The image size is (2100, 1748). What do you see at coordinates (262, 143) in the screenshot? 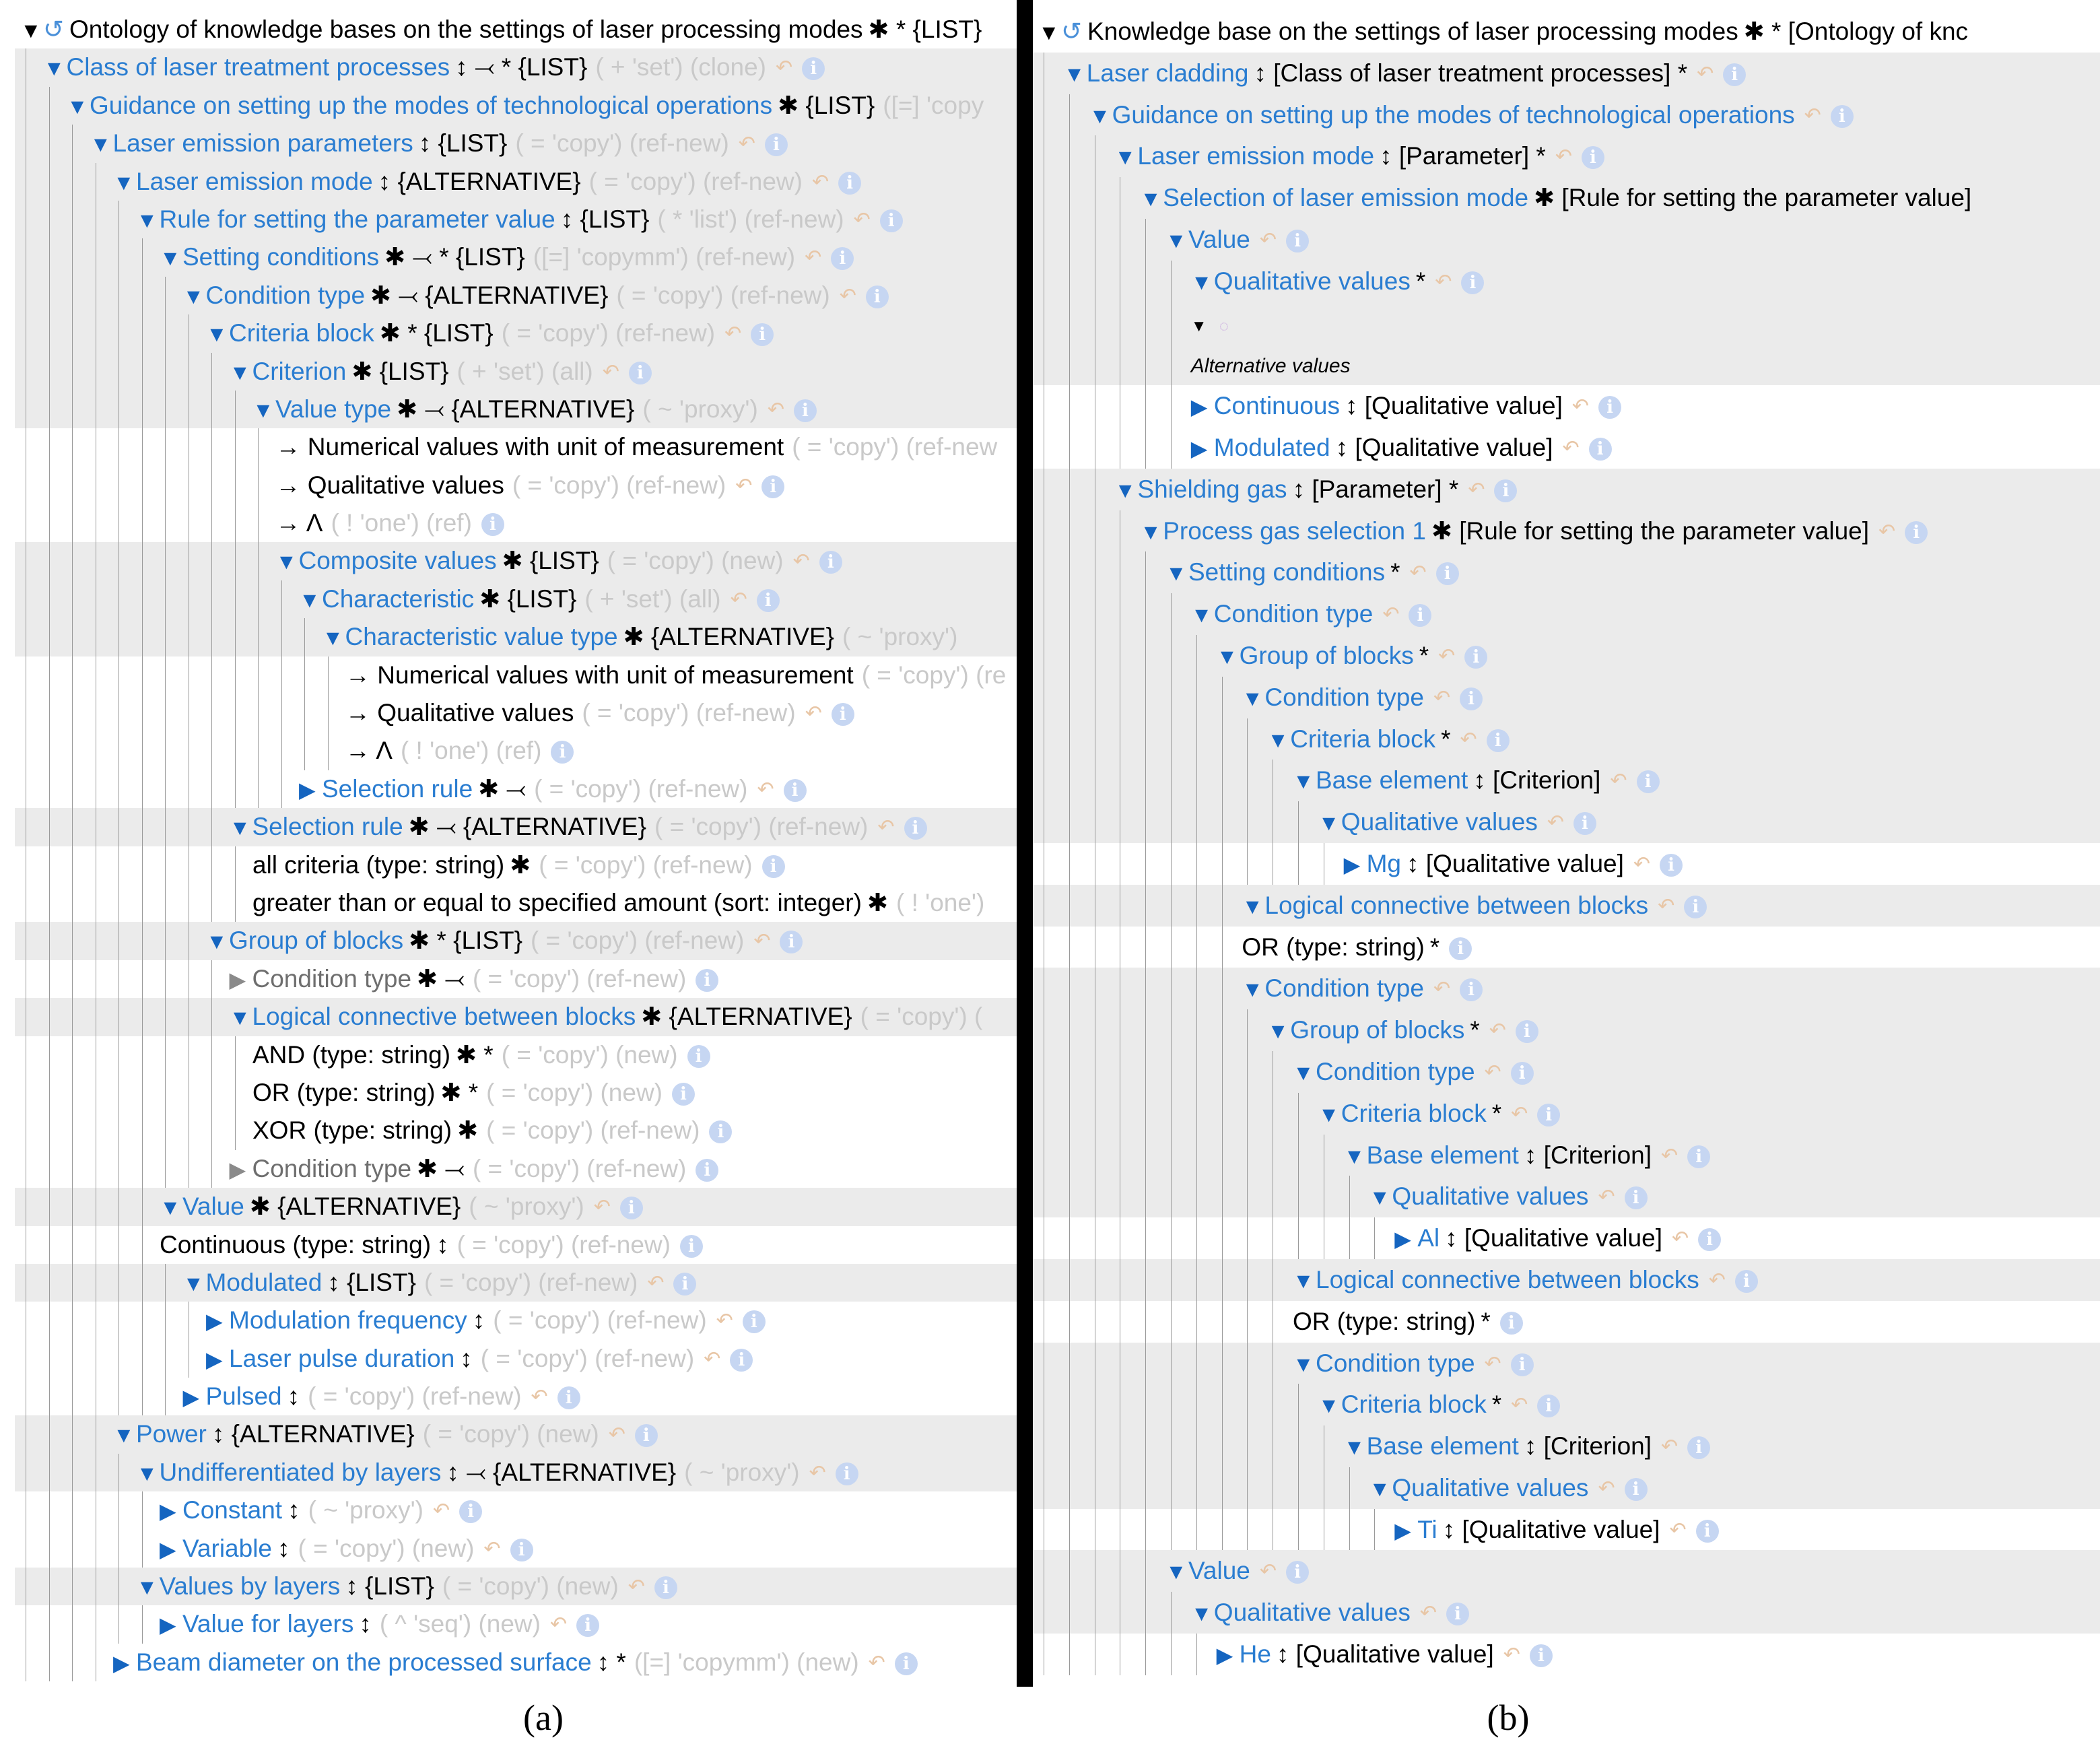
I see `node-label: Laser emission parameters` at bounding box center [262, 143].